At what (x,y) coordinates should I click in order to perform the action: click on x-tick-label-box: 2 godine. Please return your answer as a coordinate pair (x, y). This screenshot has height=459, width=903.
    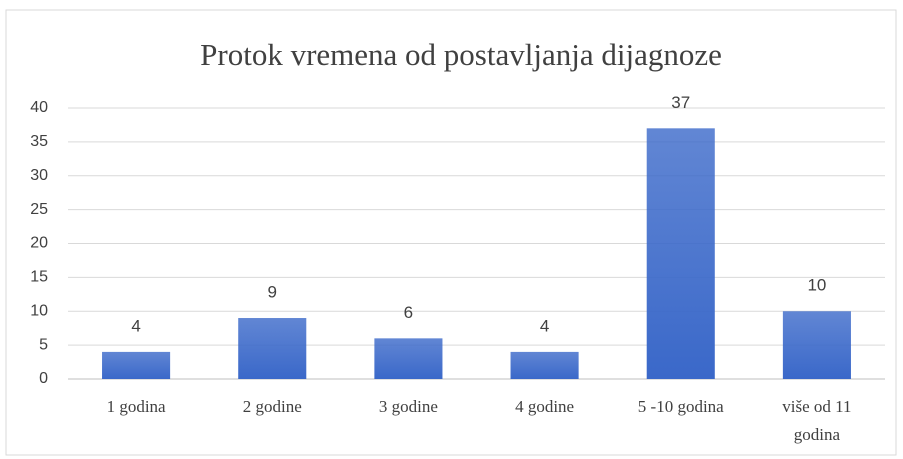
    Looking at the image, I should click on (272, 406).